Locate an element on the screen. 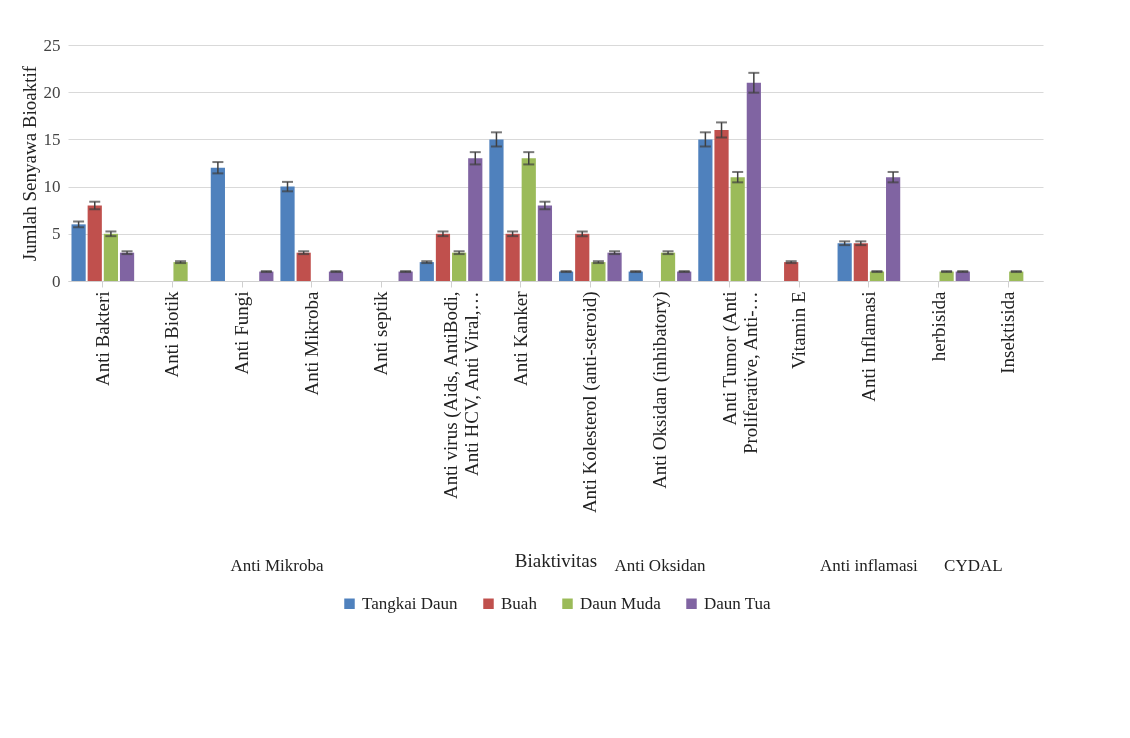  y-tick-label: 5 is located at coordinates (56, 234).